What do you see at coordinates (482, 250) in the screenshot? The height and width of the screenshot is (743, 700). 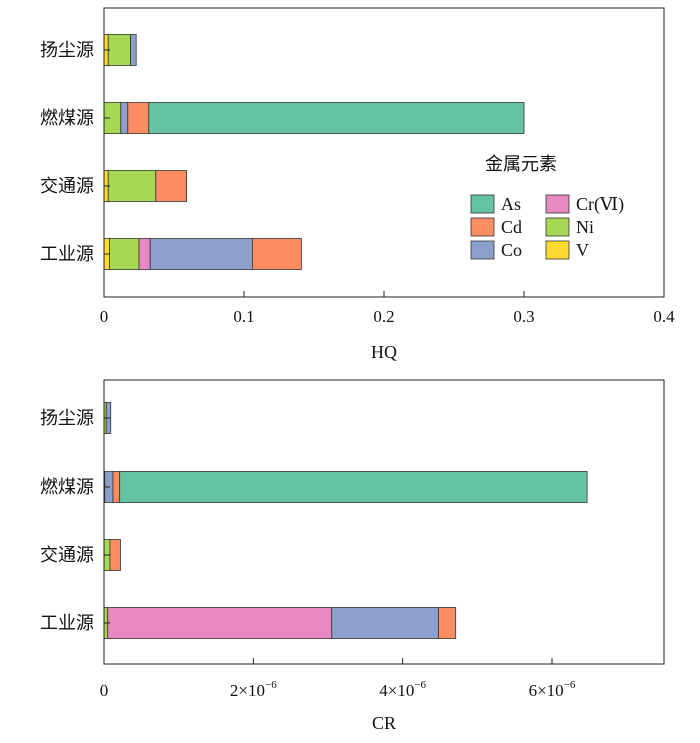 I see `legend-swatch-co` at bounding box center [482, 250].